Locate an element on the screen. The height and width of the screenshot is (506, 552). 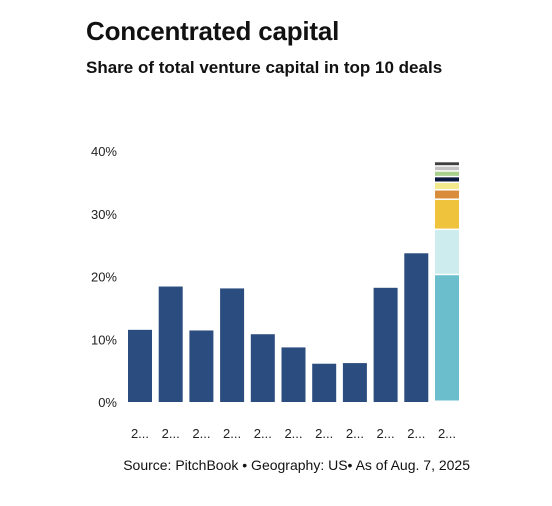
y-tick-label: 0% is located at coordinates (107, 402).